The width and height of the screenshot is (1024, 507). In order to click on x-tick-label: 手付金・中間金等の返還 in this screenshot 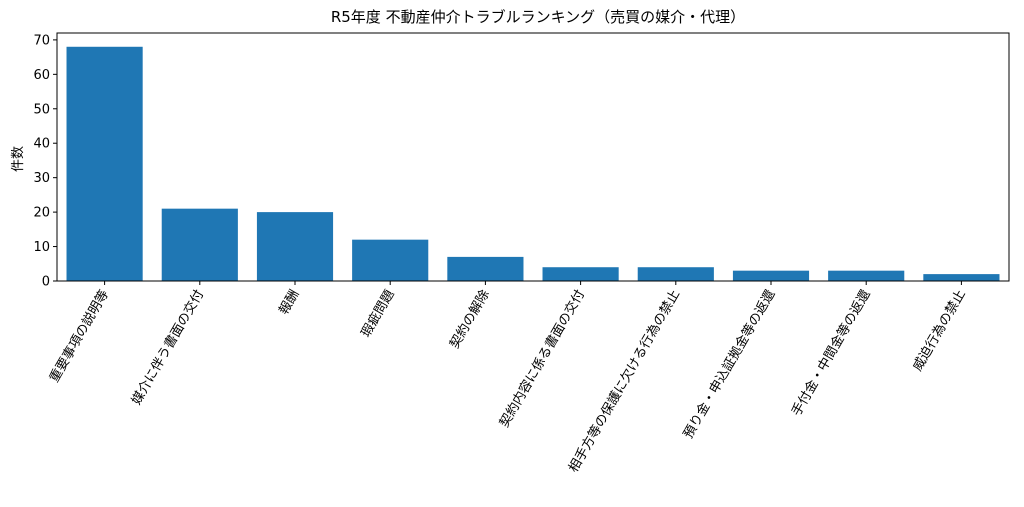, I will do `click(830, 353)`.